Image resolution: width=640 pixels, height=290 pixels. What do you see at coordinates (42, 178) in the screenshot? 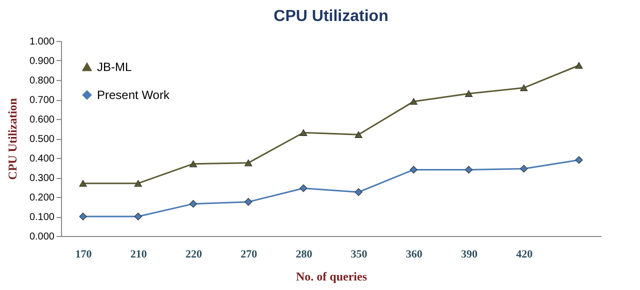
I see `y-tick-label: 0.300` at bounding box center [42, 178].